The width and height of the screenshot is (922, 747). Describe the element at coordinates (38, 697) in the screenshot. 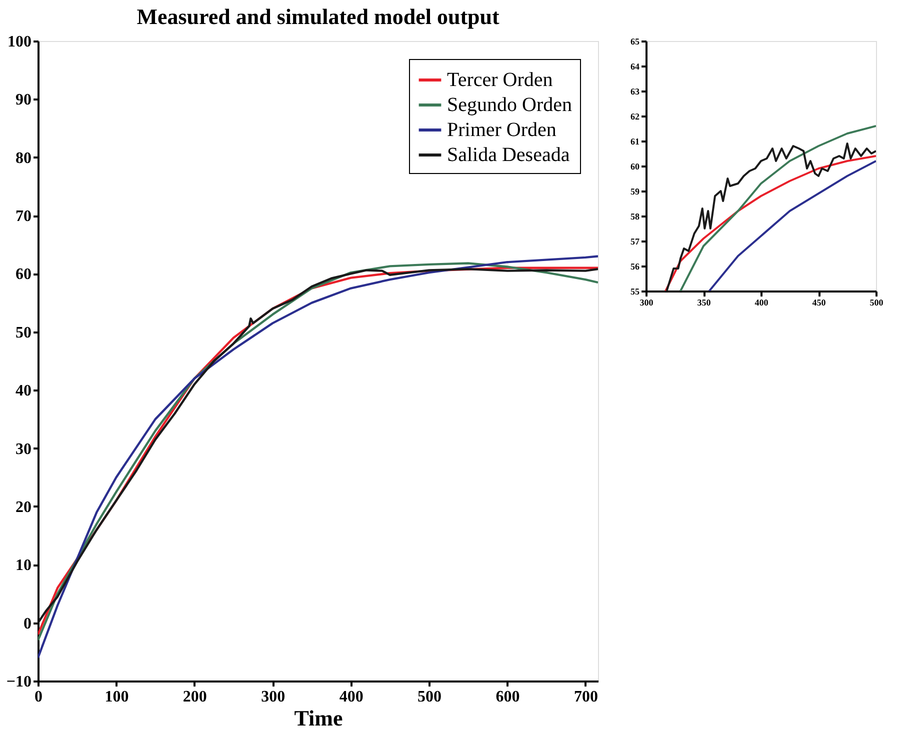

I see `x-tick-label: 0` at that location.